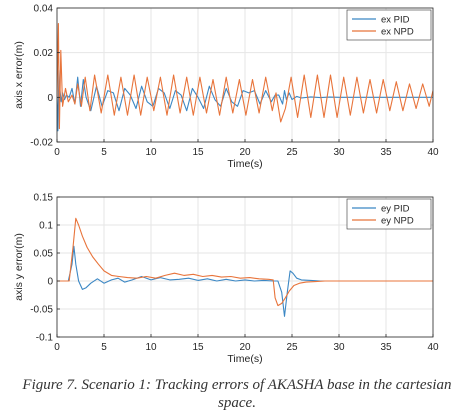  What do you see at coordinates (19, 75) in the screenshot?
I see `y-axis-label: axis x error(m)` at bounding box center [19, 75].